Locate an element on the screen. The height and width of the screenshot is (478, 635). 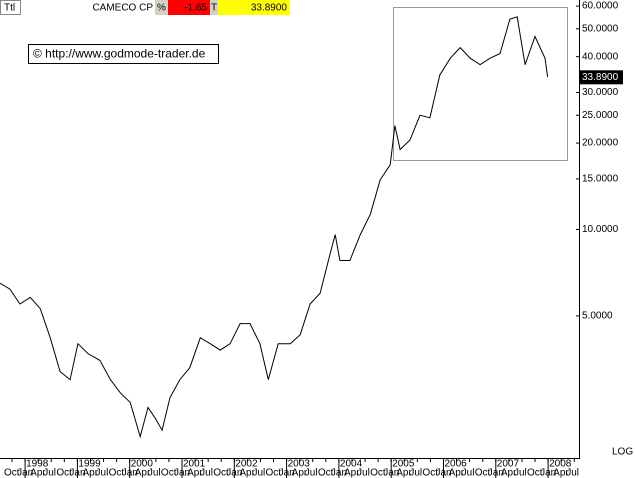
header-label: Ttl is located at coordinates (9, 8).